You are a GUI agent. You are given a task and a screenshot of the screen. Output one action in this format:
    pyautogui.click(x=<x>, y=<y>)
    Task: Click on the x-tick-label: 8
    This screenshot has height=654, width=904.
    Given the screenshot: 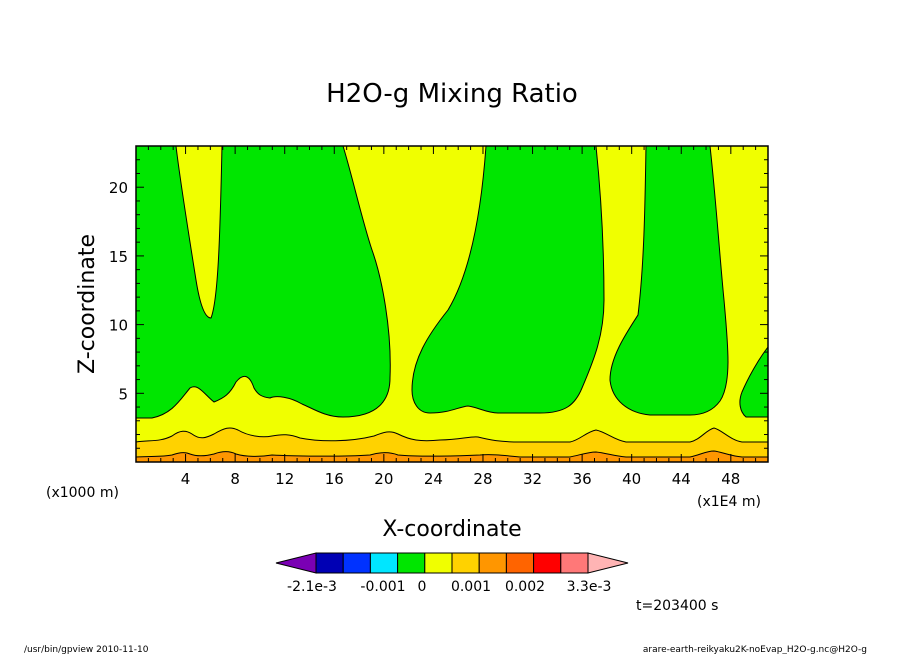 What is the action you would take?
    pyautogui.click(x=235, y=479)
    